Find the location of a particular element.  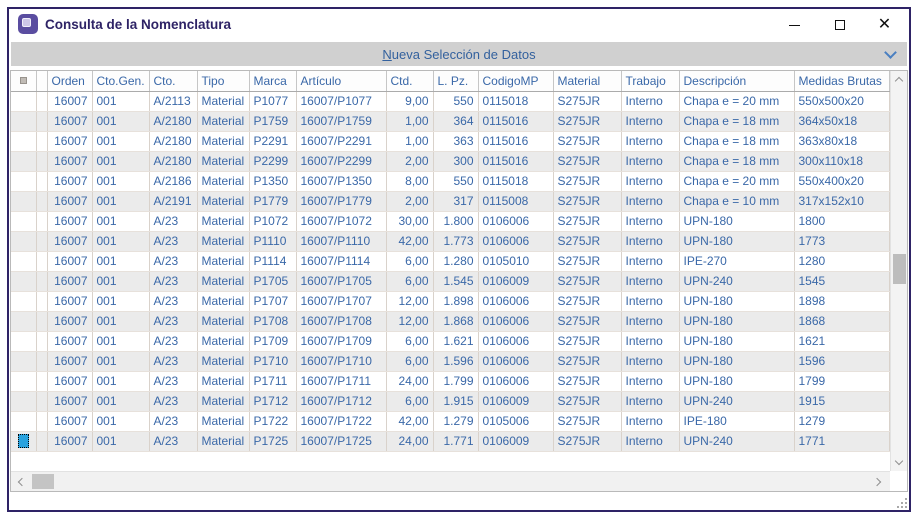

cell: P1707 is located at coordinates (273, 301).